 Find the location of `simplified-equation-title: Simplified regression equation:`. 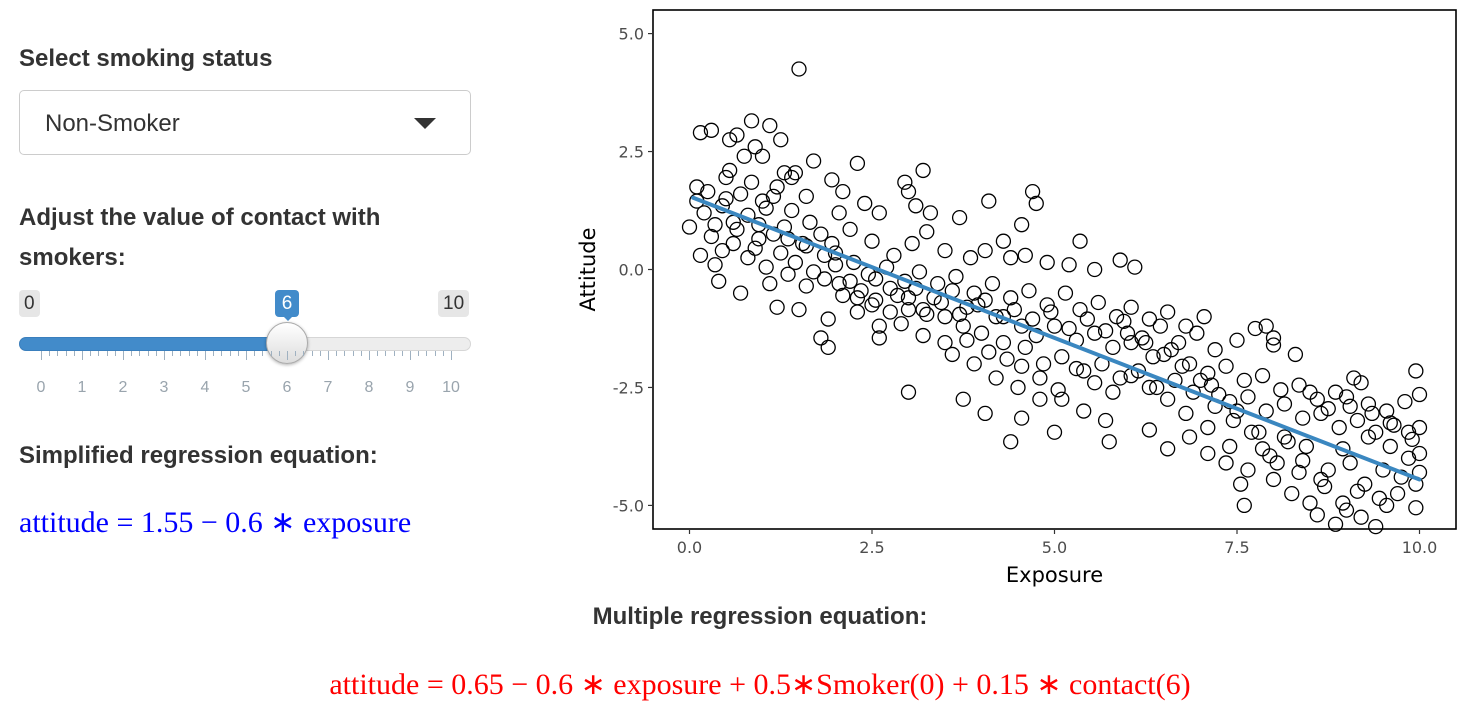

simplified-equation-title: Simplified regression equation: is located at coordinates (198, 455).